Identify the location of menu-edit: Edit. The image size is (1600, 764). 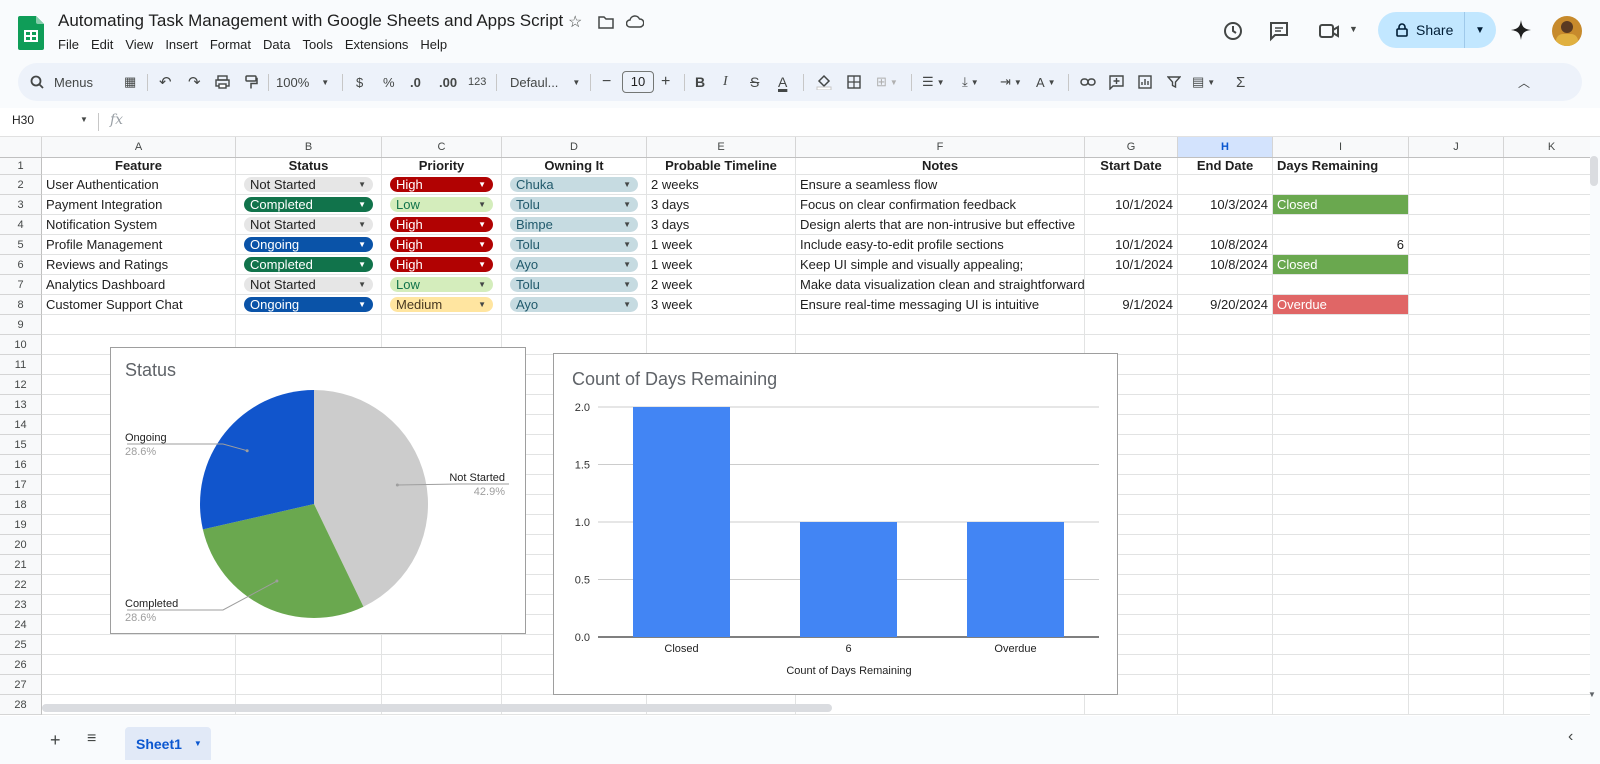
(102, 44).